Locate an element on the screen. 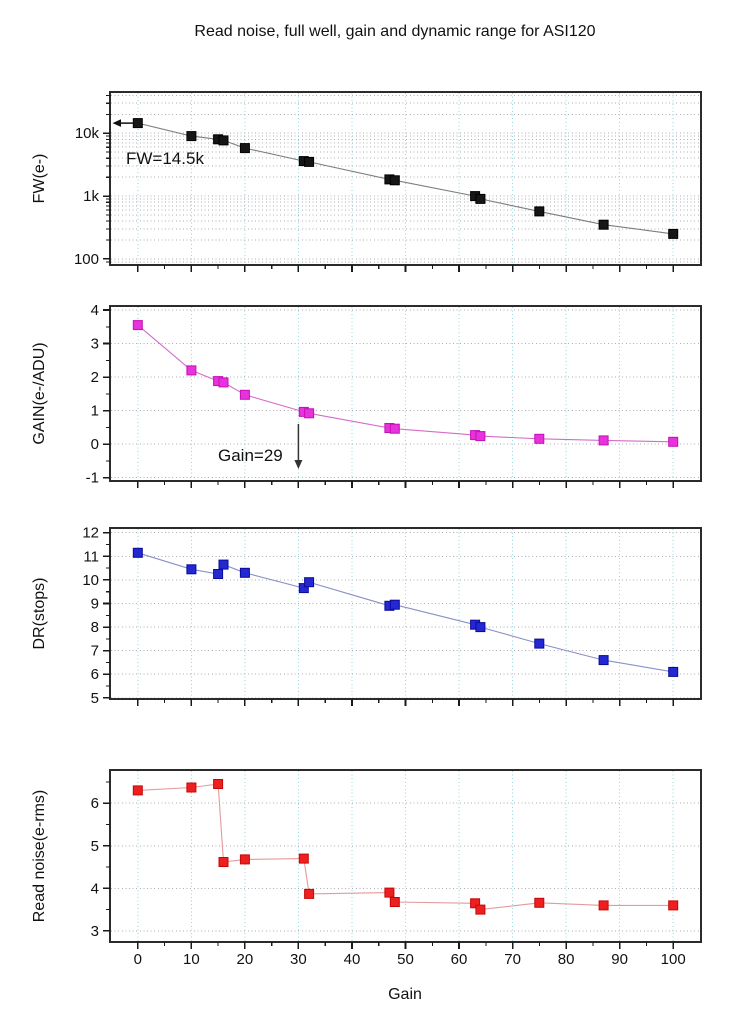 The image size is (741, 1024). y-tick-label: 9 is located at coordinates (95, 604).